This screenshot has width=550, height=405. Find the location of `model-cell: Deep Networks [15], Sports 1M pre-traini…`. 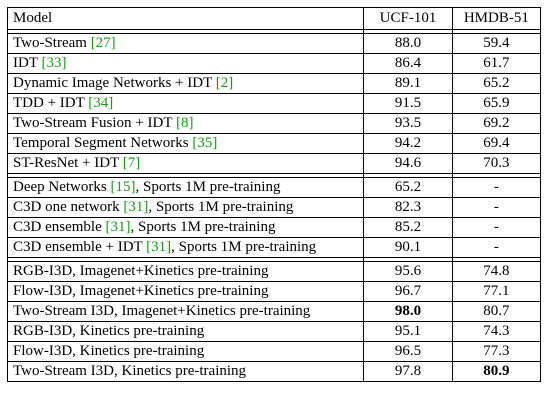

model-cell: Deep Networks [15], Sports 1M pre-traini… is located at coordinates (185, 187).